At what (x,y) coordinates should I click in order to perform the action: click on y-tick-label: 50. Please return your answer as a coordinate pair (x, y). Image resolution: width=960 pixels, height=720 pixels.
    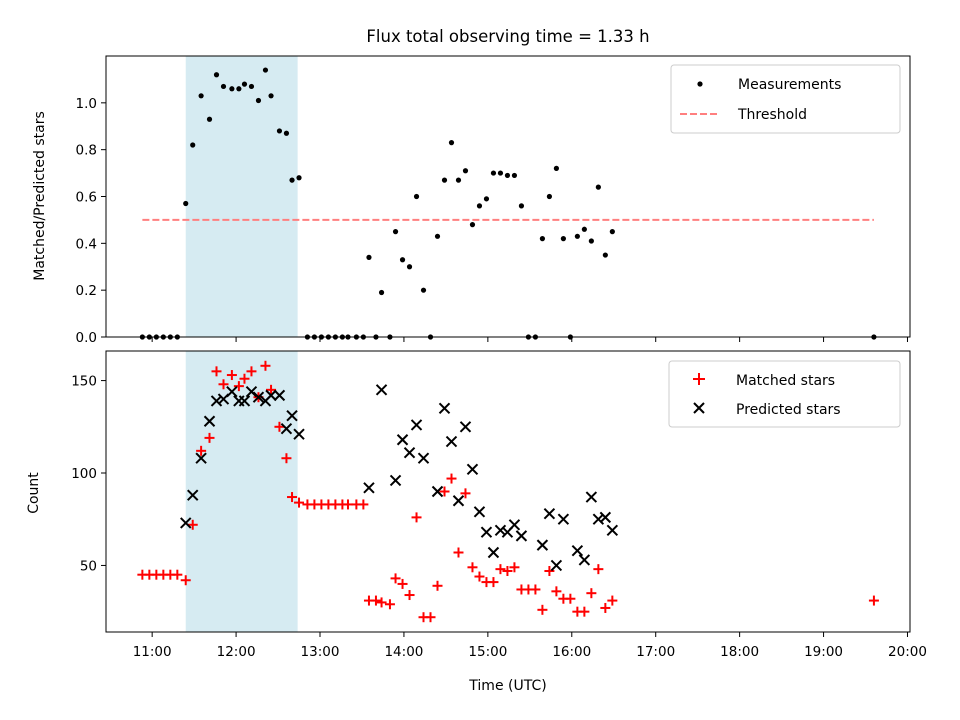
    Looking at the image, I should click on (88, 566).